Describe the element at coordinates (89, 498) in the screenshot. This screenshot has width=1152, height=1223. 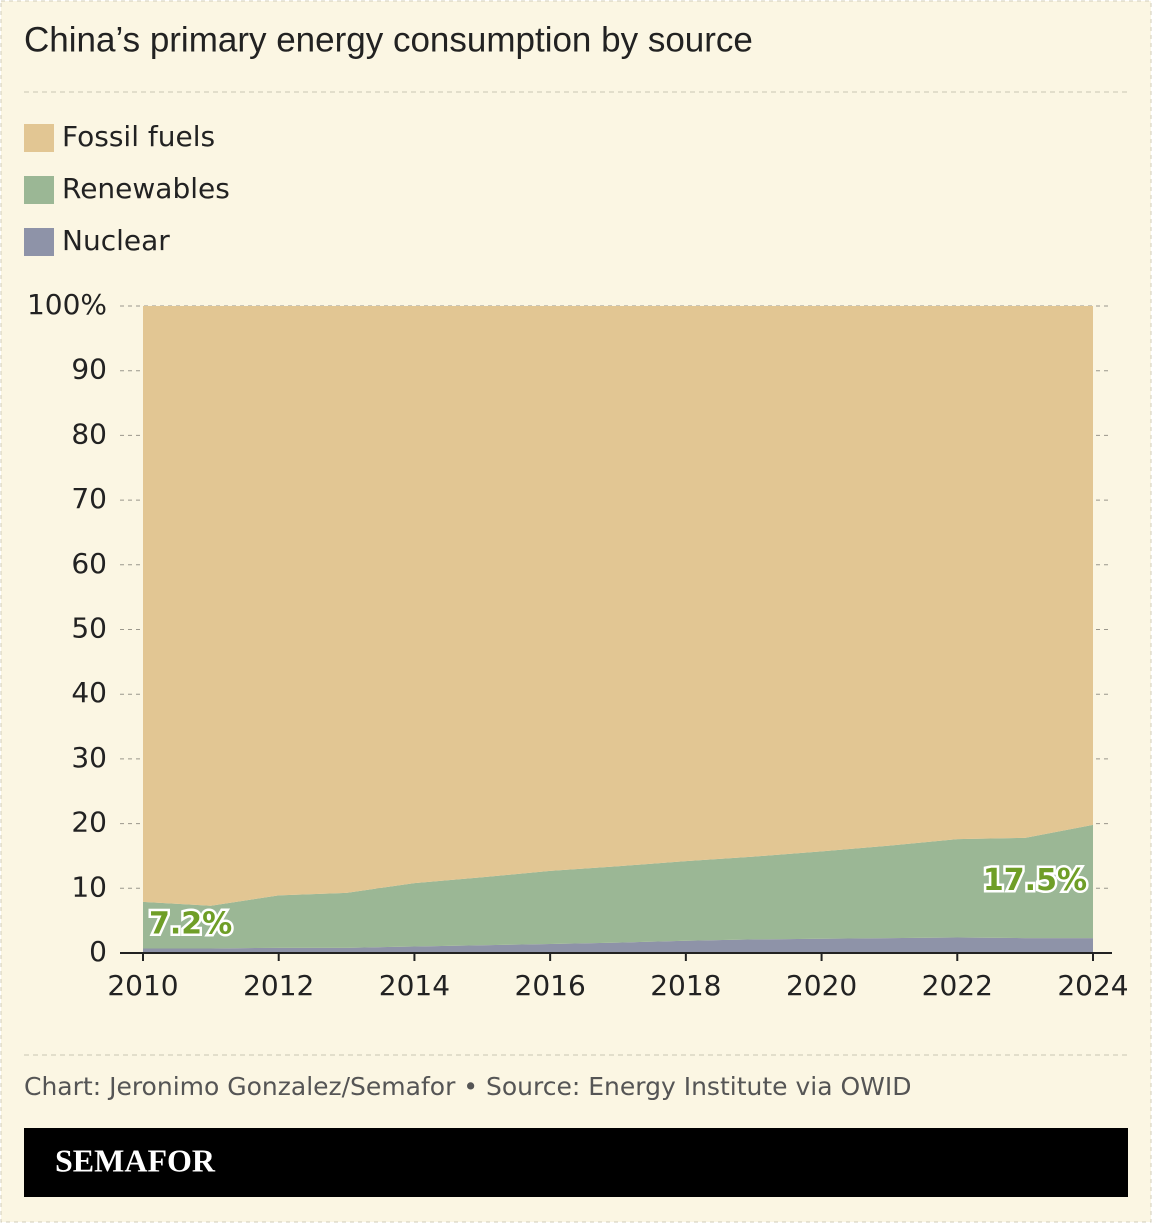
I see `y-tick-label: 70` at that location.